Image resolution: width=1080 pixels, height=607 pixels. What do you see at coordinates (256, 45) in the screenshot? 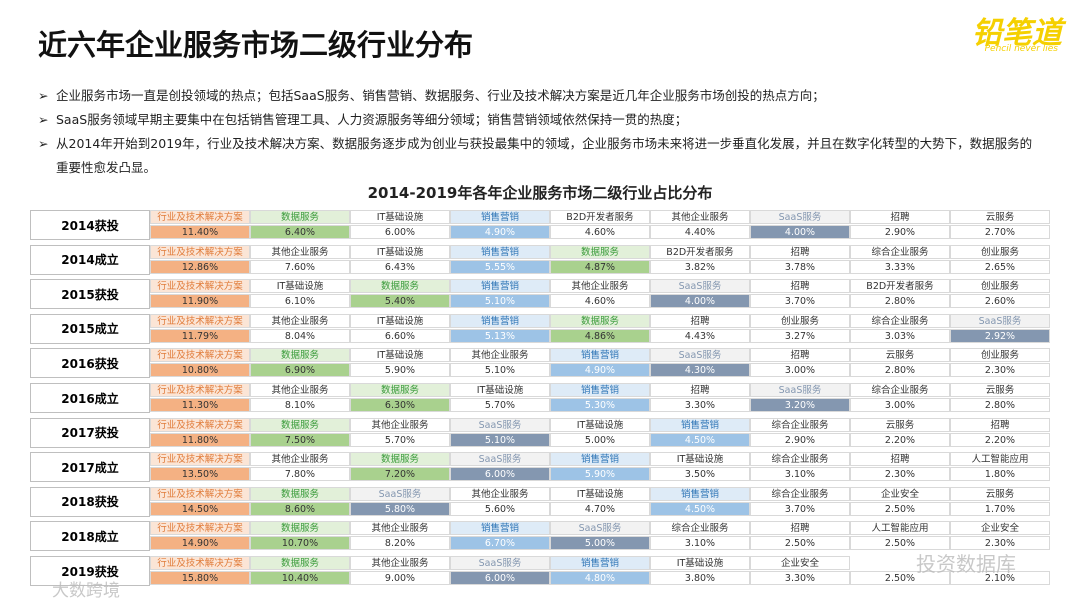
I see `title: 近六年企业服务市场二级行业分布` at bounding box center [256, 45].